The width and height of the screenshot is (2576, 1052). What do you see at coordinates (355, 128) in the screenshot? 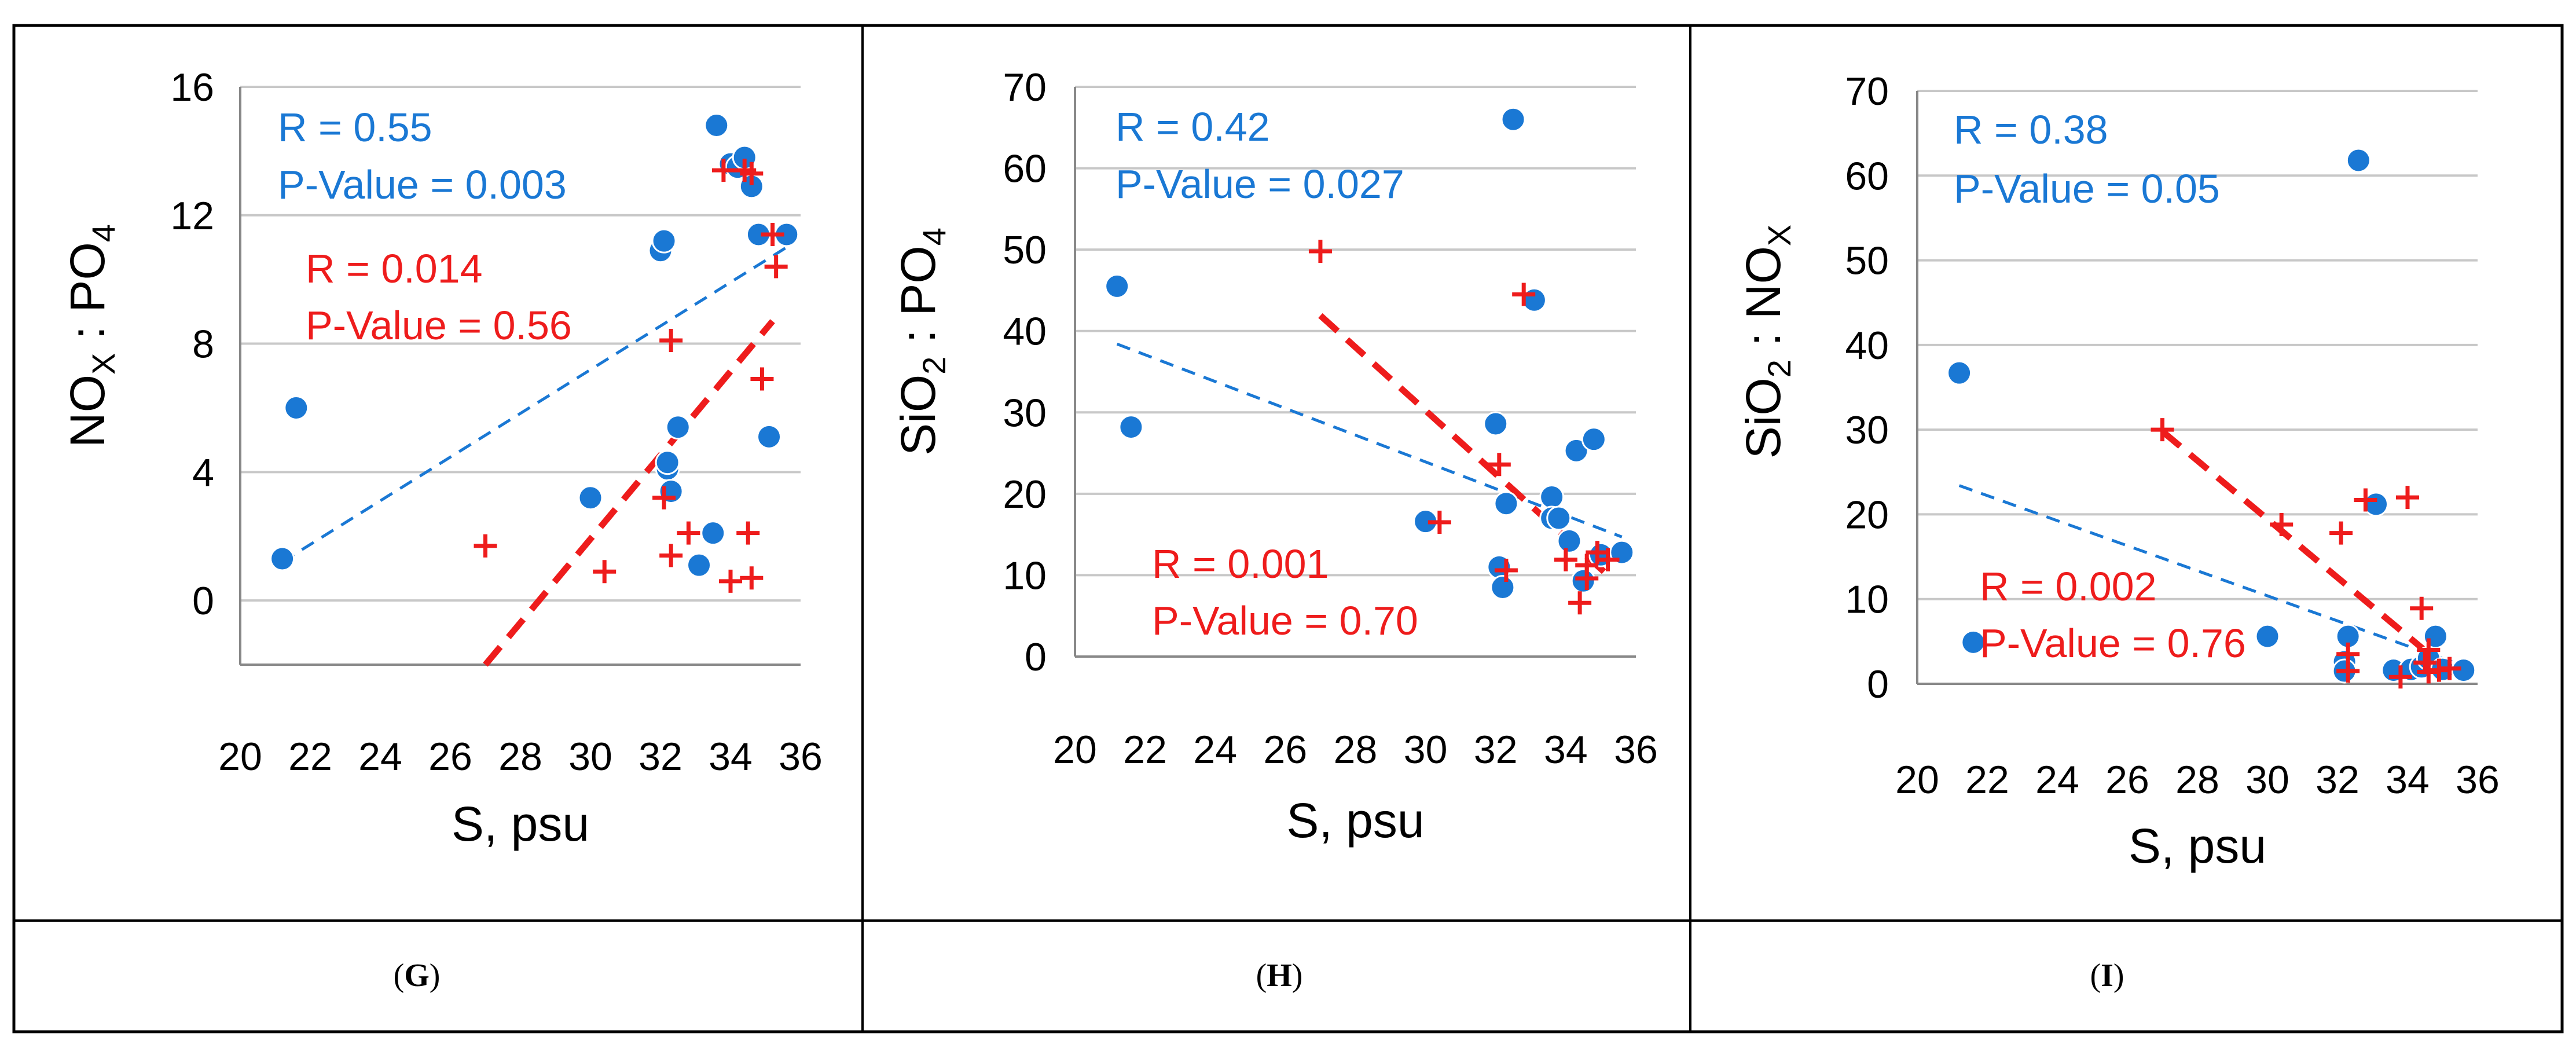
I see `blue-r-label: R = 0.55` at bounding box center [355, 128].